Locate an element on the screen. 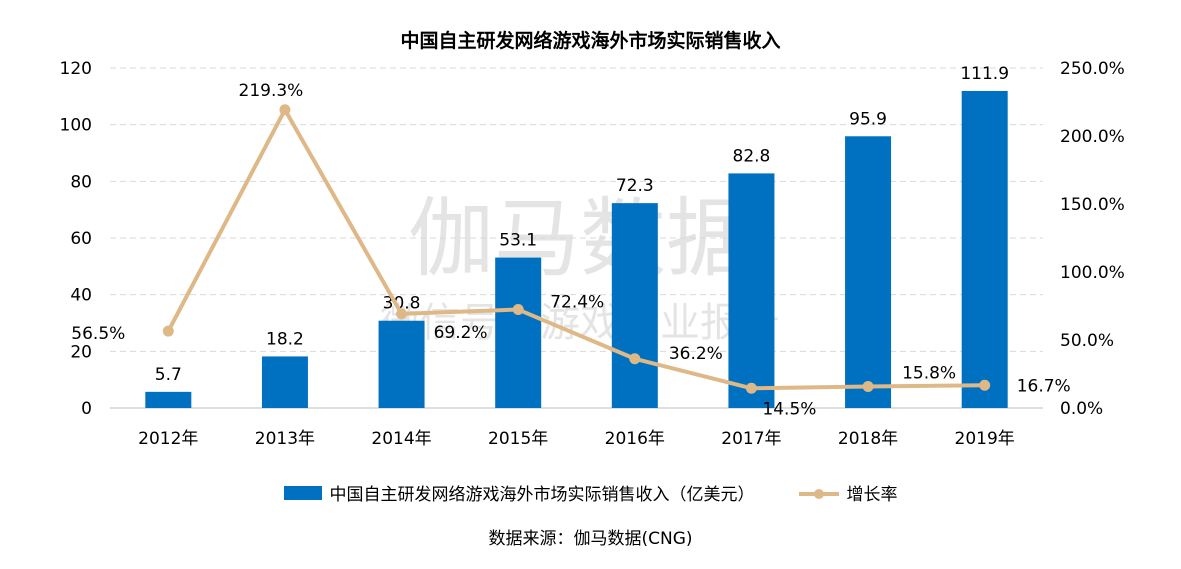 Image resolution: width=1181 pixels, height=569 pixels. growth-point-2018年 is located at coordinates (868, 387).